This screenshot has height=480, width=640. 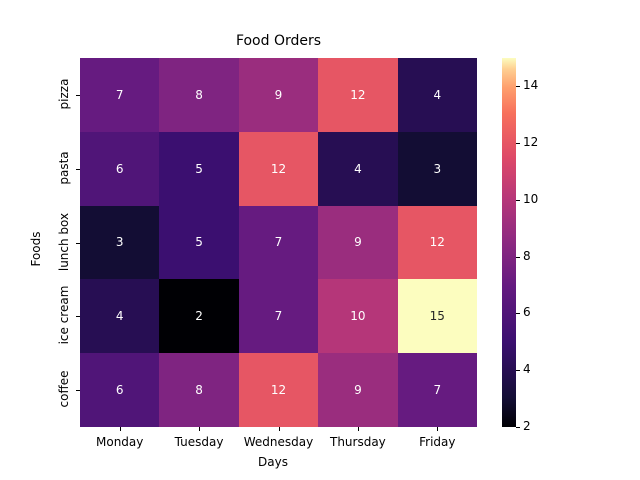 What do you see at coordinates (64, 241) in the screenshot?
I see `y-tick-label: lunch box` at bounding box center [64, 241].